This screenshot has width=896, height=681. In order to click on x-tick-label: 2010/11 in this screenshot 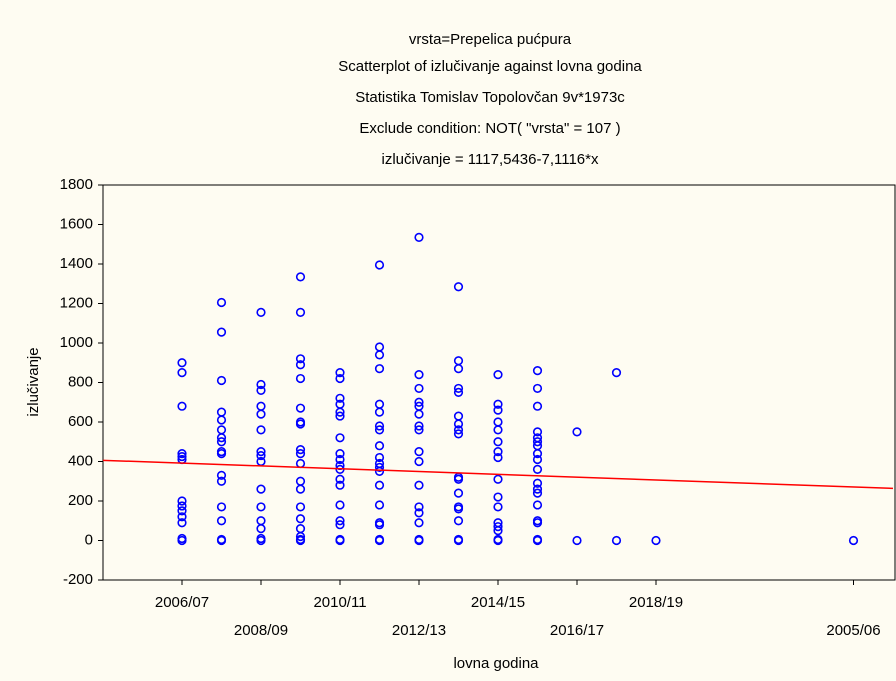, I will do `click(339, 602)`.